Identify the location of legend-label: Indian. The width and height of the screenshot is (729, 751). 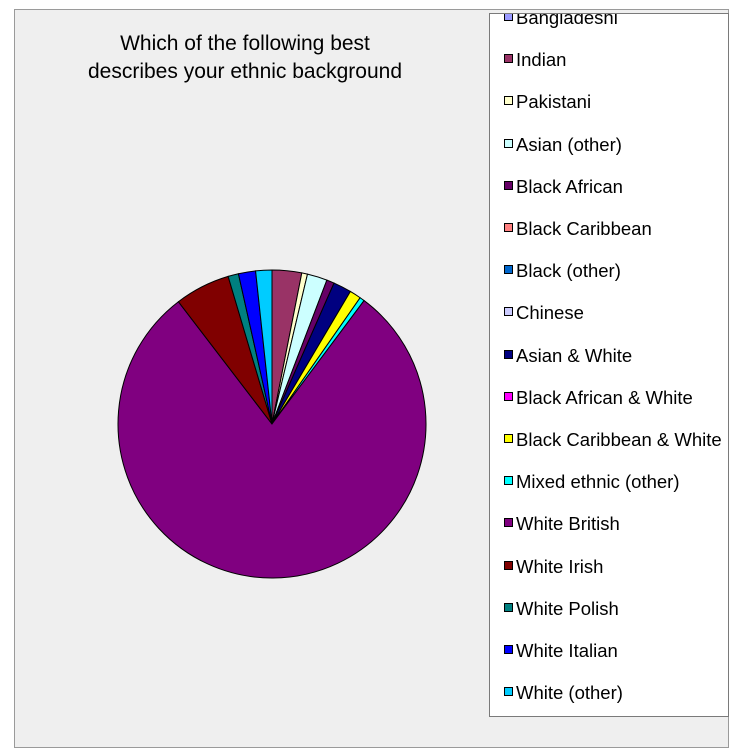
(541, 60).